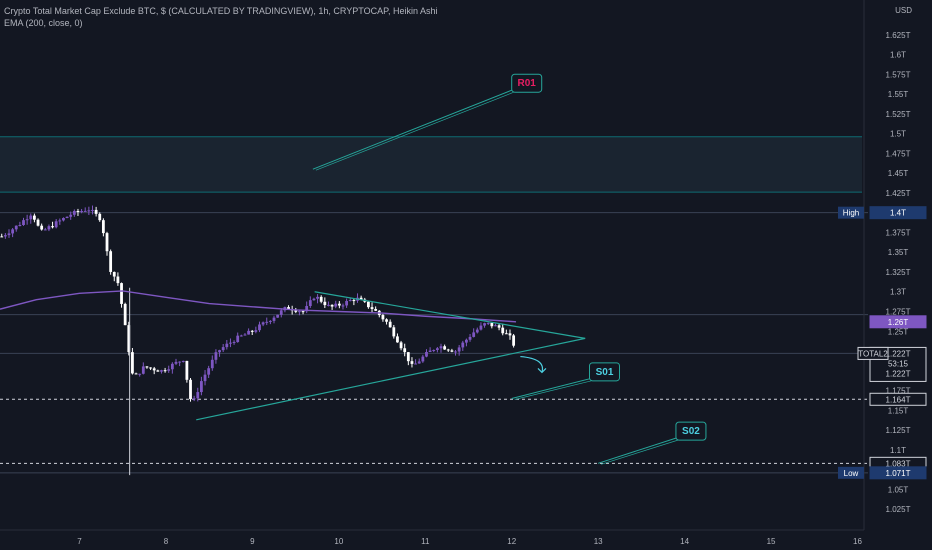 The image size is (932, 550). I want to click on x-tick-label: 16, so click(857, 541).